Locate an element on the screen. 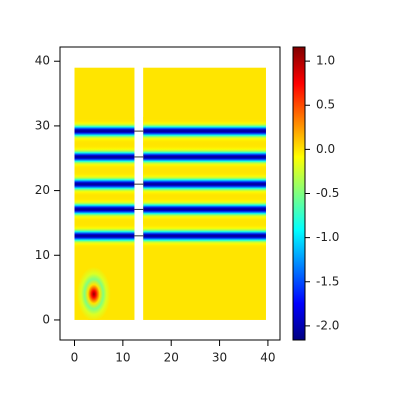 The image size is (400, 400). colorbar-tick-label: -0.5 is located at coordinates (327, 193).